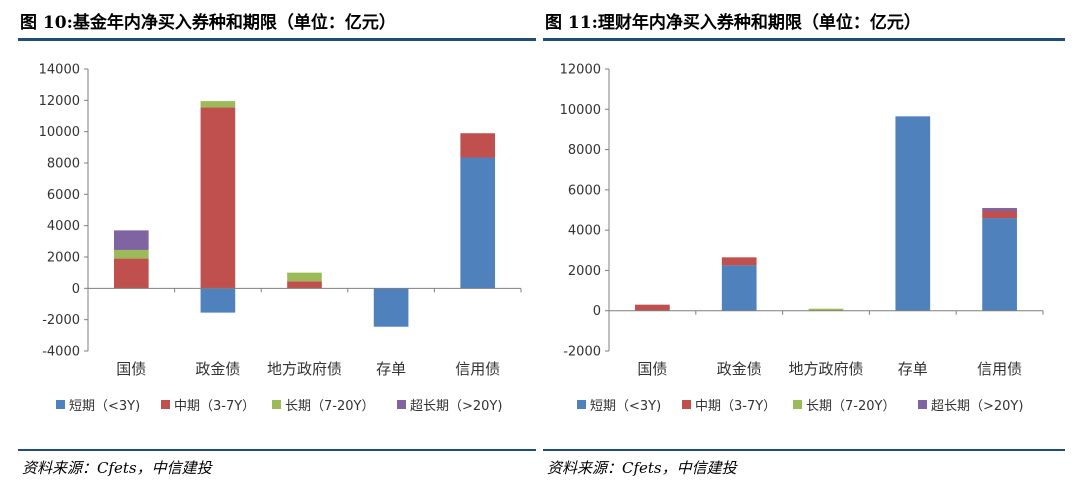  Describe the element at coordinates (208, 23) in the screenshot. I see `chart-title: 图 10:基金年内净买入券种和期限（单位：亿元）` at that location.